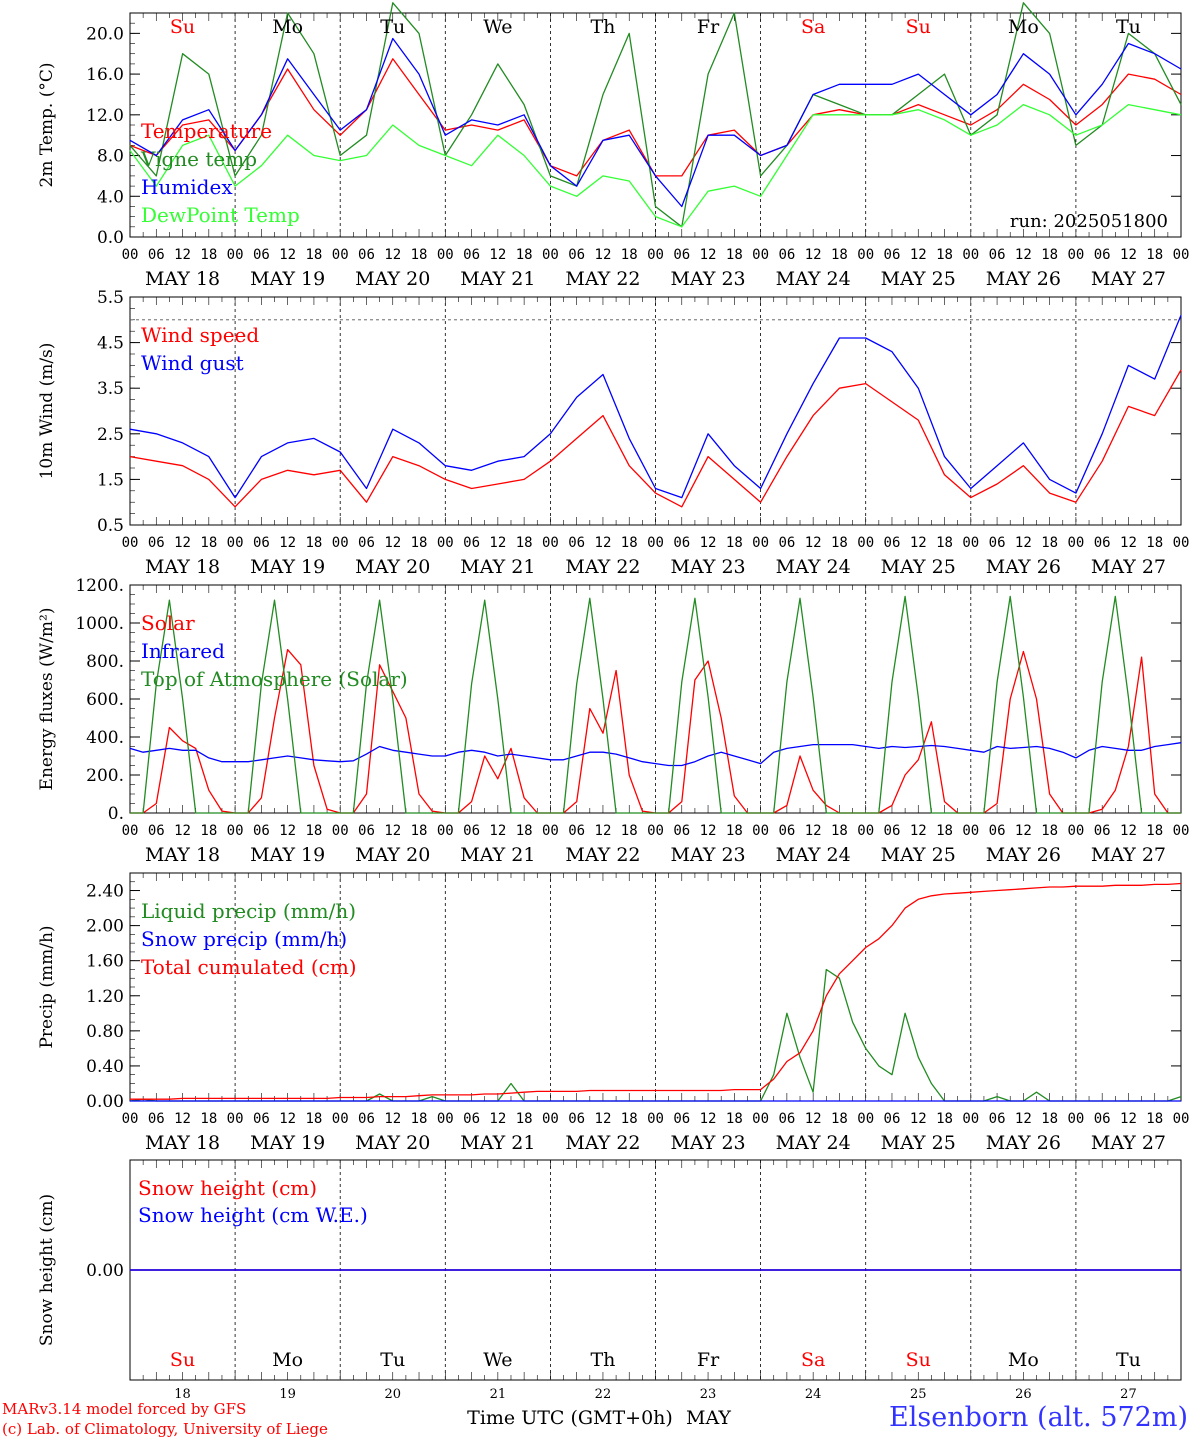 The width and height of the screenshot is (1194, 1440). I want to click on y-tick-label: 2.00, so click(105, 927).